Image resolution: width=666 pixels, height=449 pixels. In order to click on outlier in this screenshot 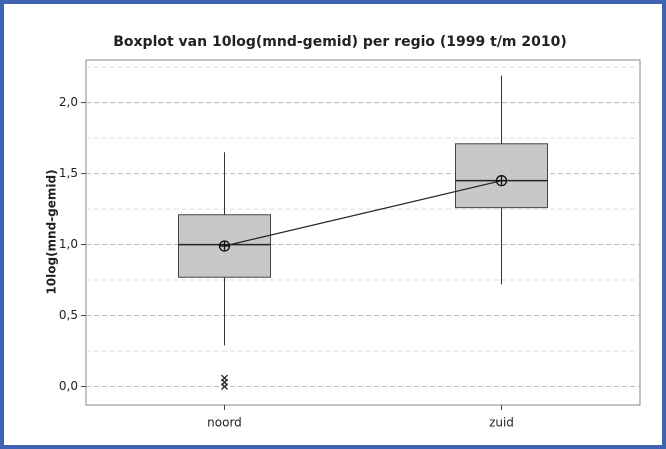, I will do `click(224, 387)`.